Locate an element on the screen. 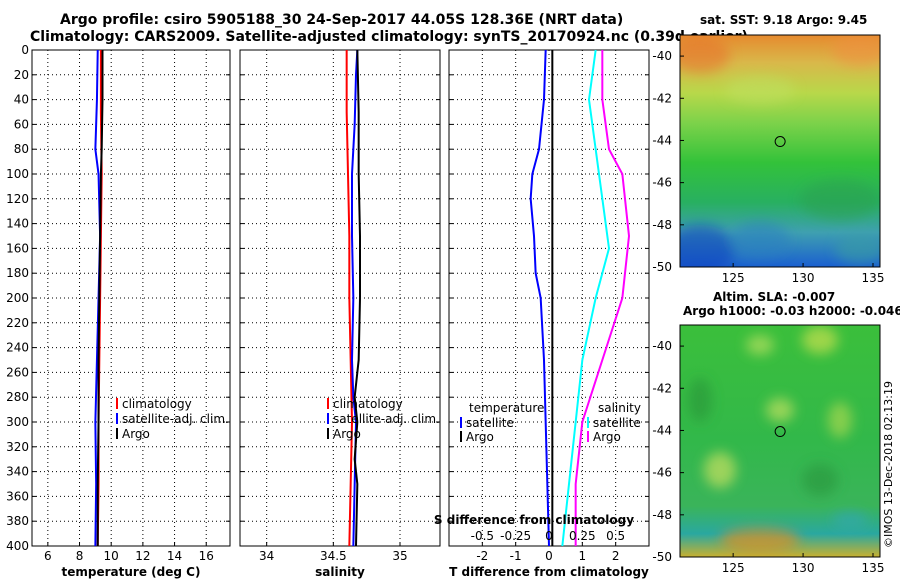 Image resolution: width=900 pixels, height=580 pixels. secondary-tick-label: 0.25 is located at coordinates (582, 536).